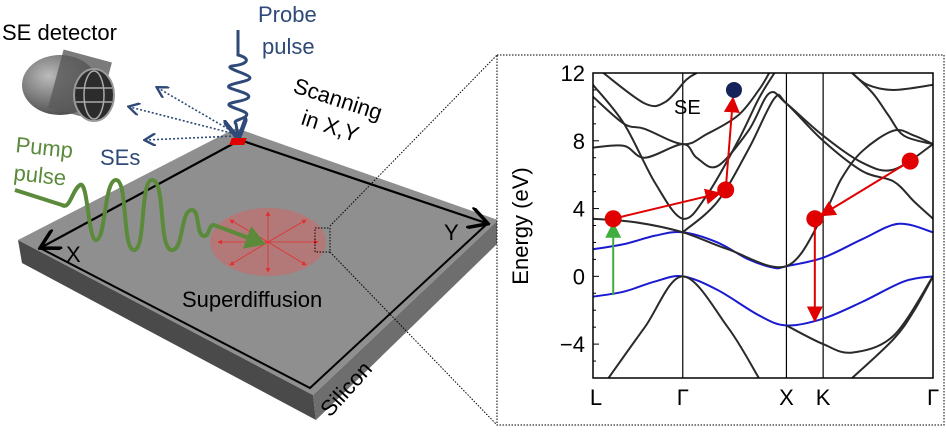  I want to click on slab-left-face, so click(167, 330).